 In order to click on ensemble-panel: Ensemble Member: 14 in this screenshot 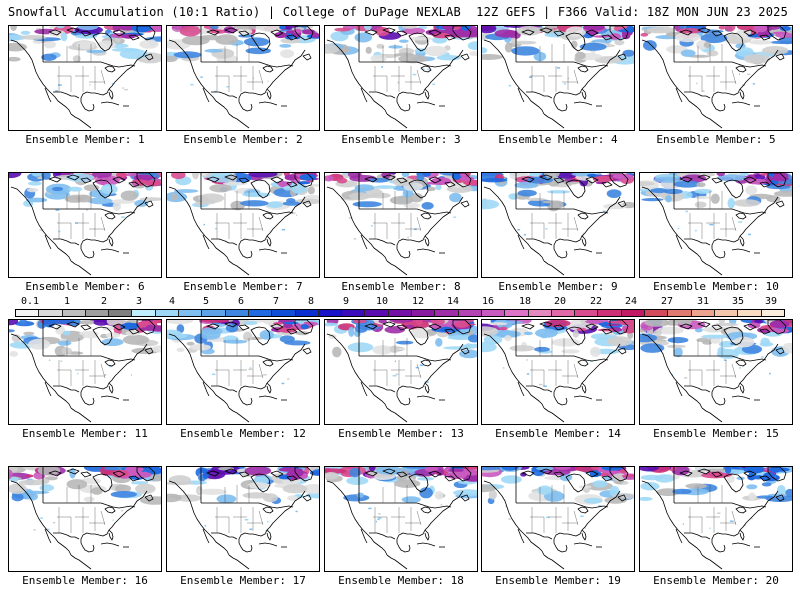, I will do `click(558, 381)`.